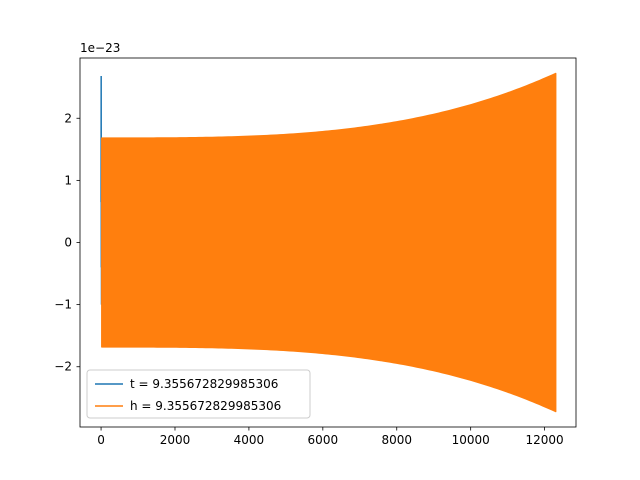 The image size is (640, 480). I want to click on y-tick-label: −1, so click(63, 305).